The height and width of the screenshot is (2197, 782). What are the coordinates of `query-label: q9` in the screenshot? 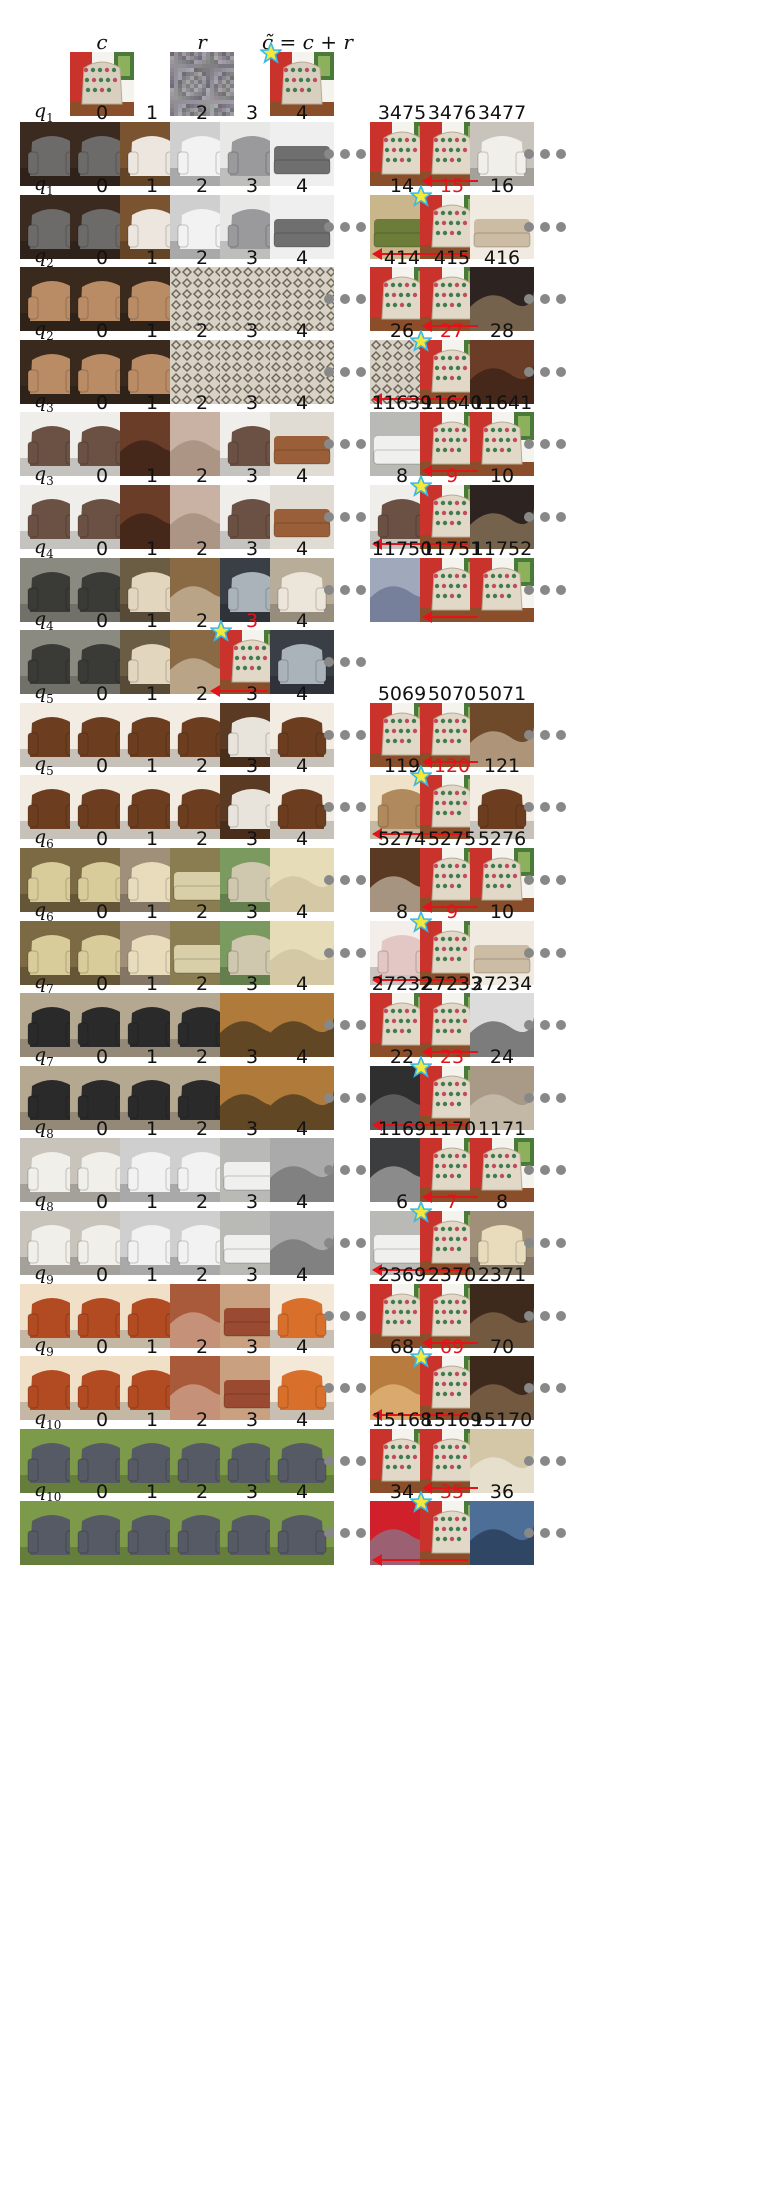 It's located at (44, 1347).